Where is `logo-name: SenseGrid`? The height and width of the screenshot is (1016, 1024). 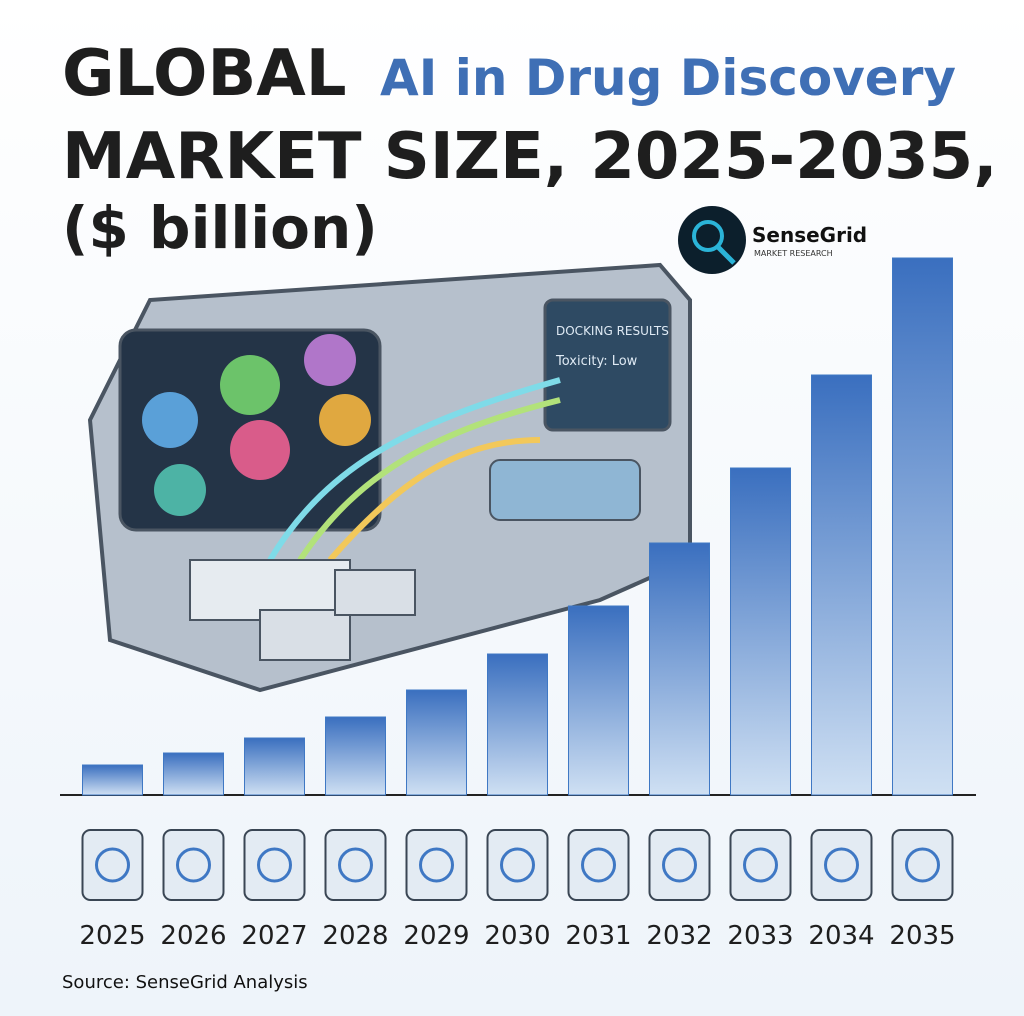
logo-name: SenseGrid is located at coordinates (809, 235).